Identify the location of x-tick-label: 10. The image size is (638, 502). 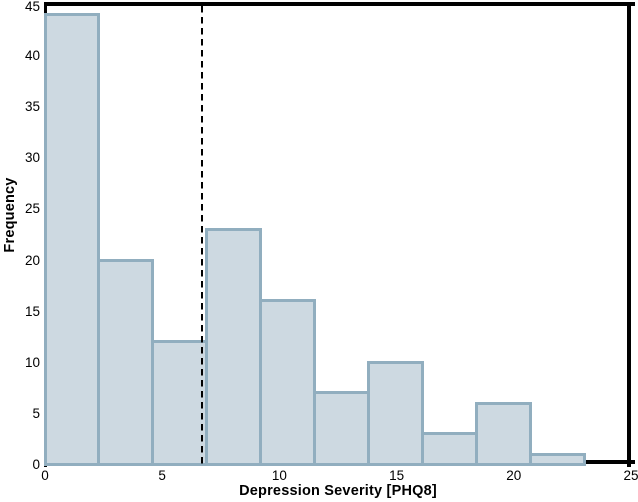
(279, 475).